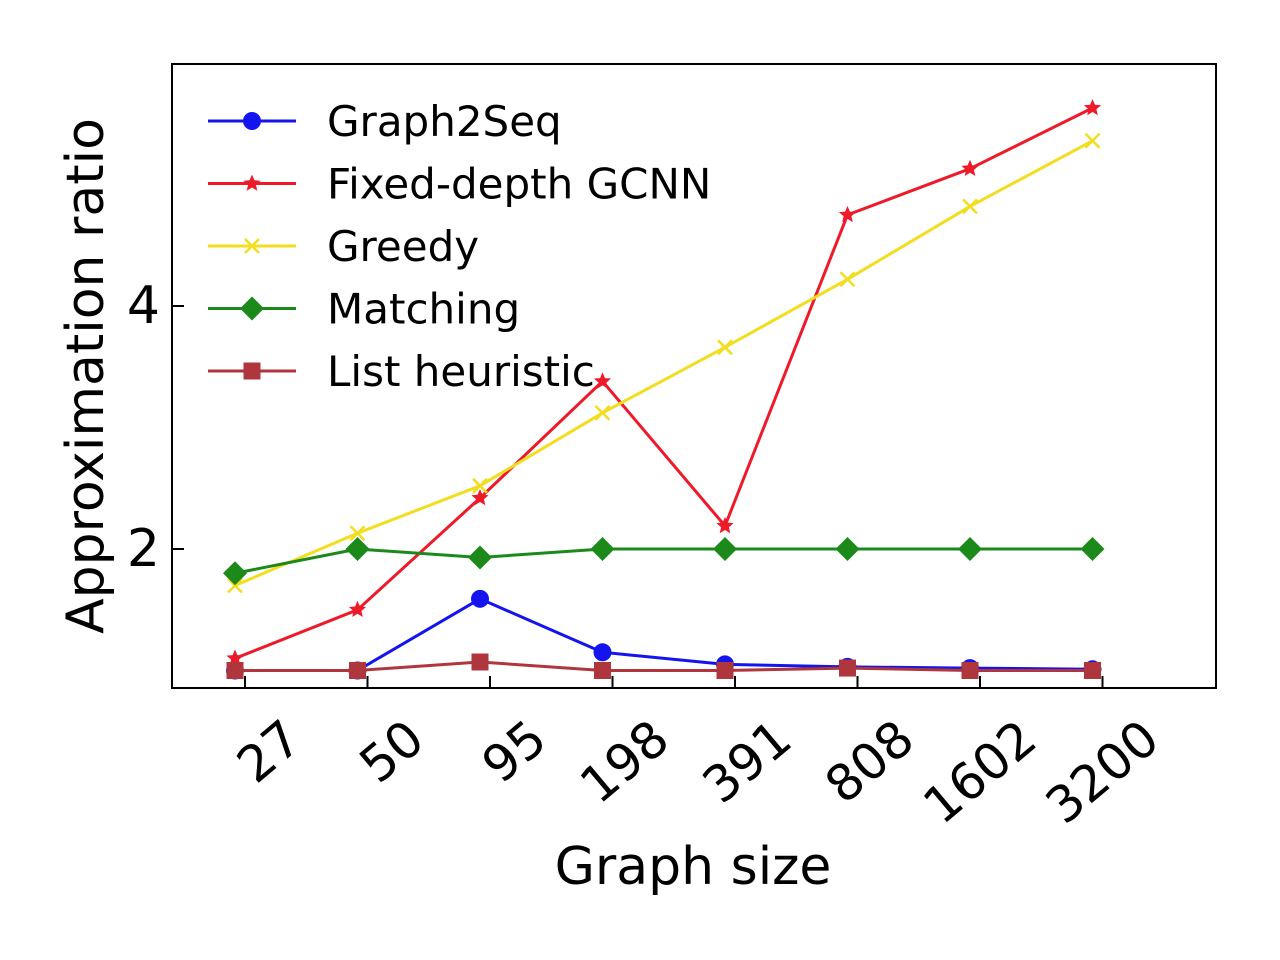 The width and height of the screenshot is (1280, 960). I want to click on y-tick-label: 2, so click(143, 549).